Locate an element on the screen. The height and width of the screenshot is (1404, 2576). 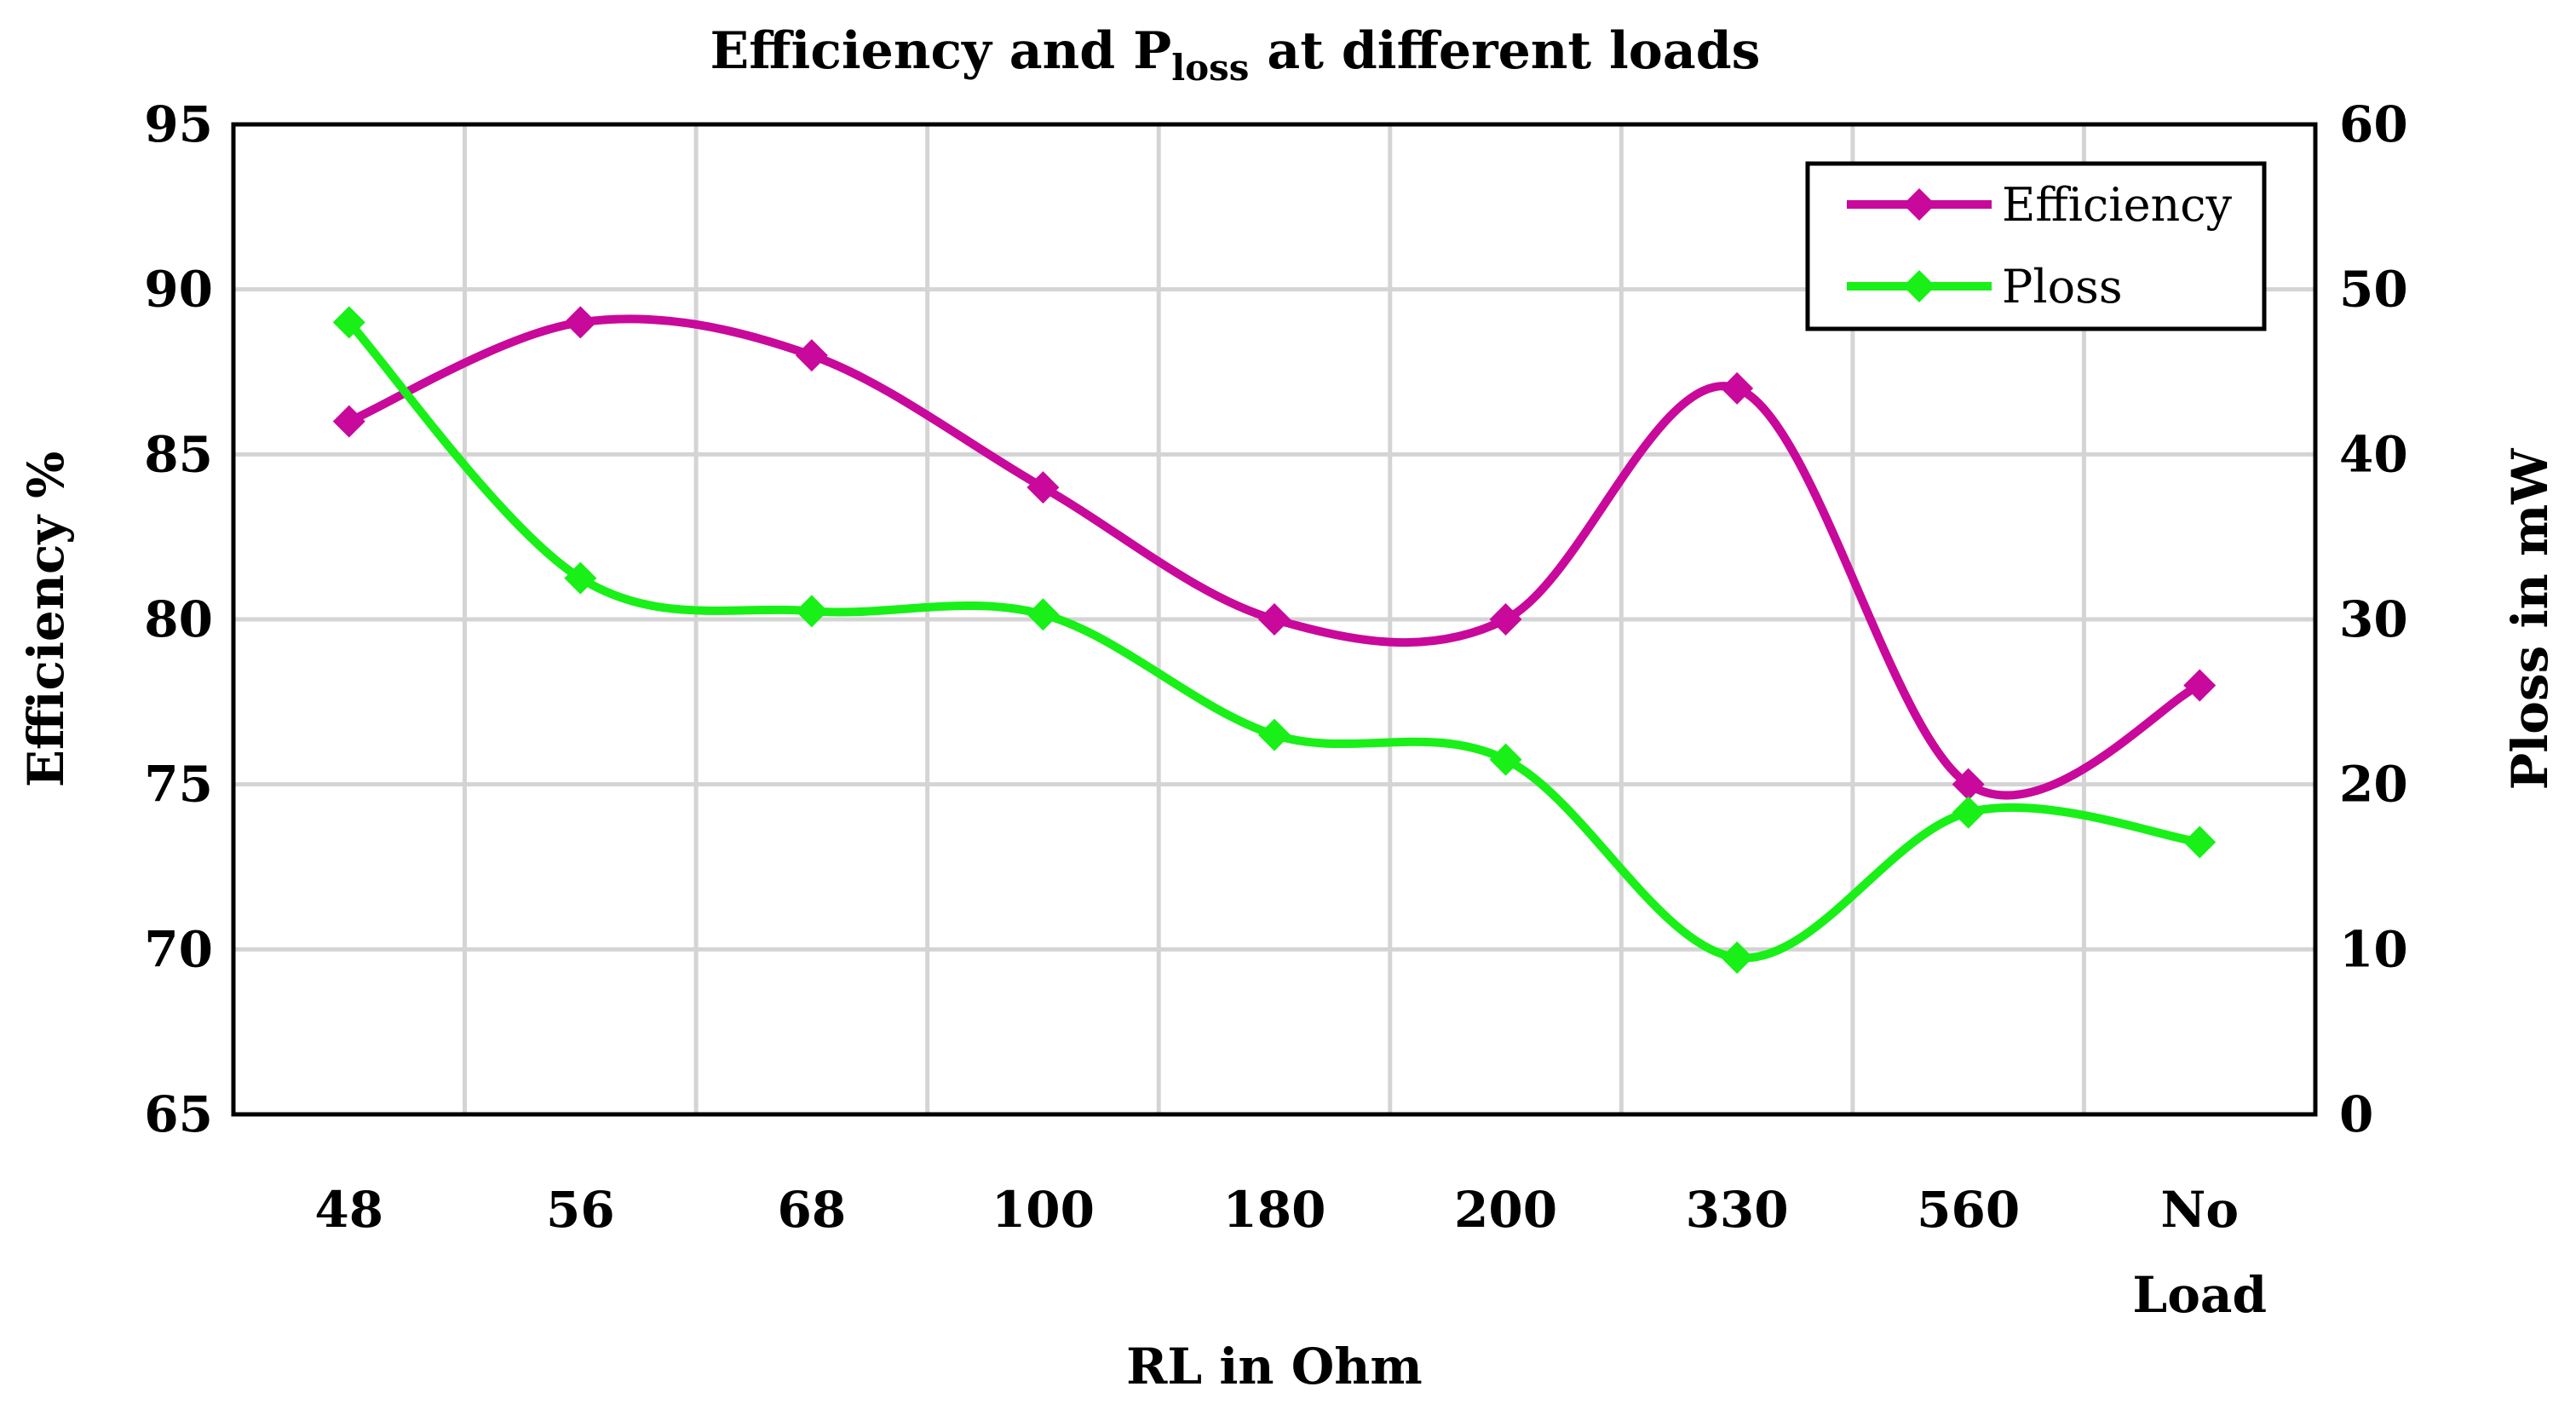
y-left-tick-label: 65 is located at coordinates (179, 1114).